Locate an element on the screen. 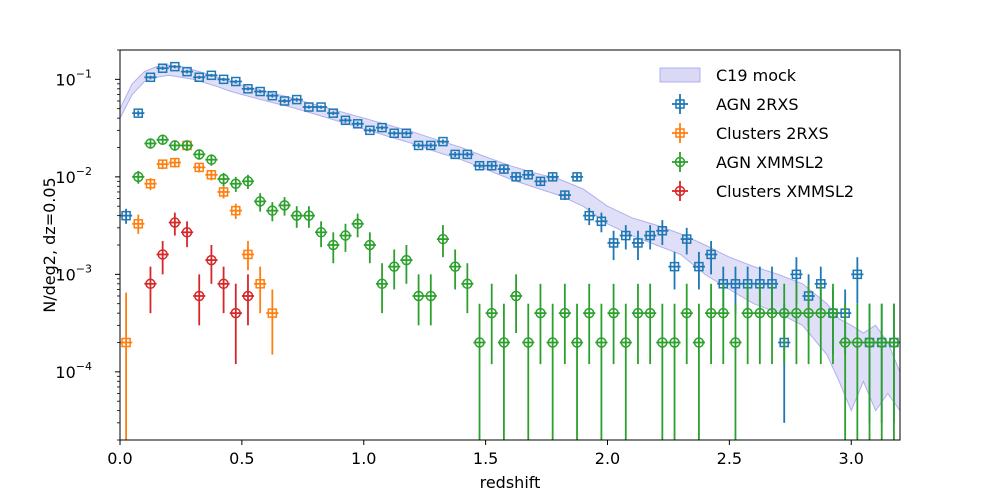  y-axis: 10⁻¹ 10⁻² 10⁻³ 10⁻⁴ is located at coordinates (87, 245).